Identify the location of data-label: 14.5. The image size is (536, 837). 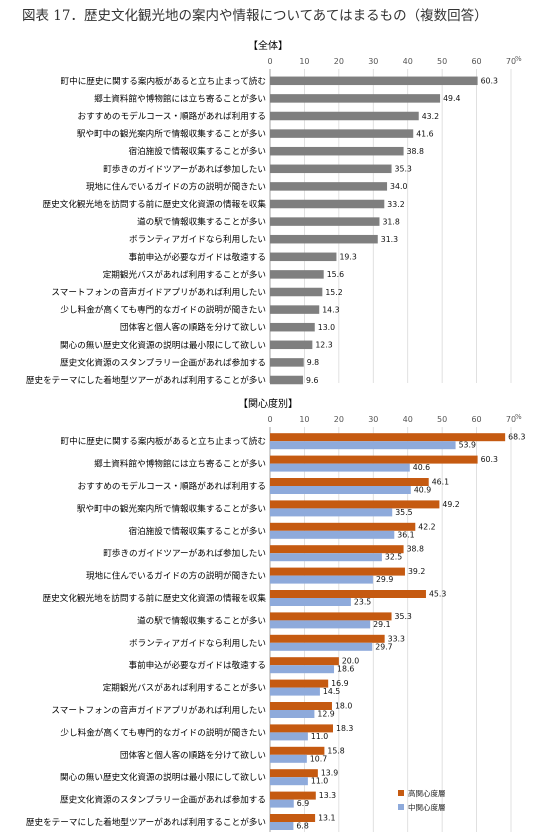
(331, 691).